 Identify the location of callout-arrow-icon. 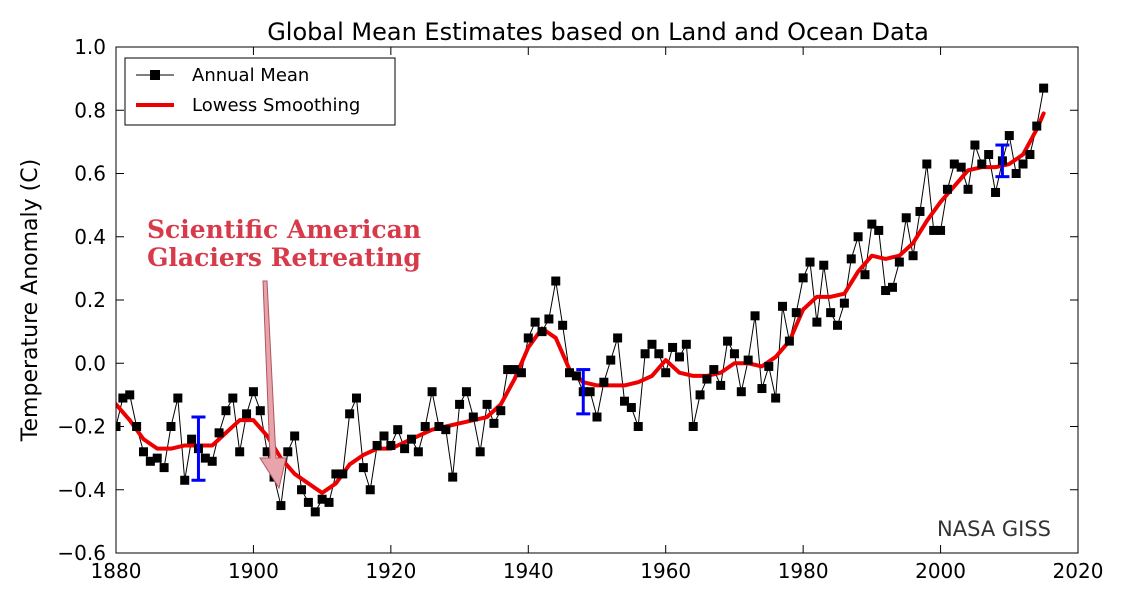
(273, 385).